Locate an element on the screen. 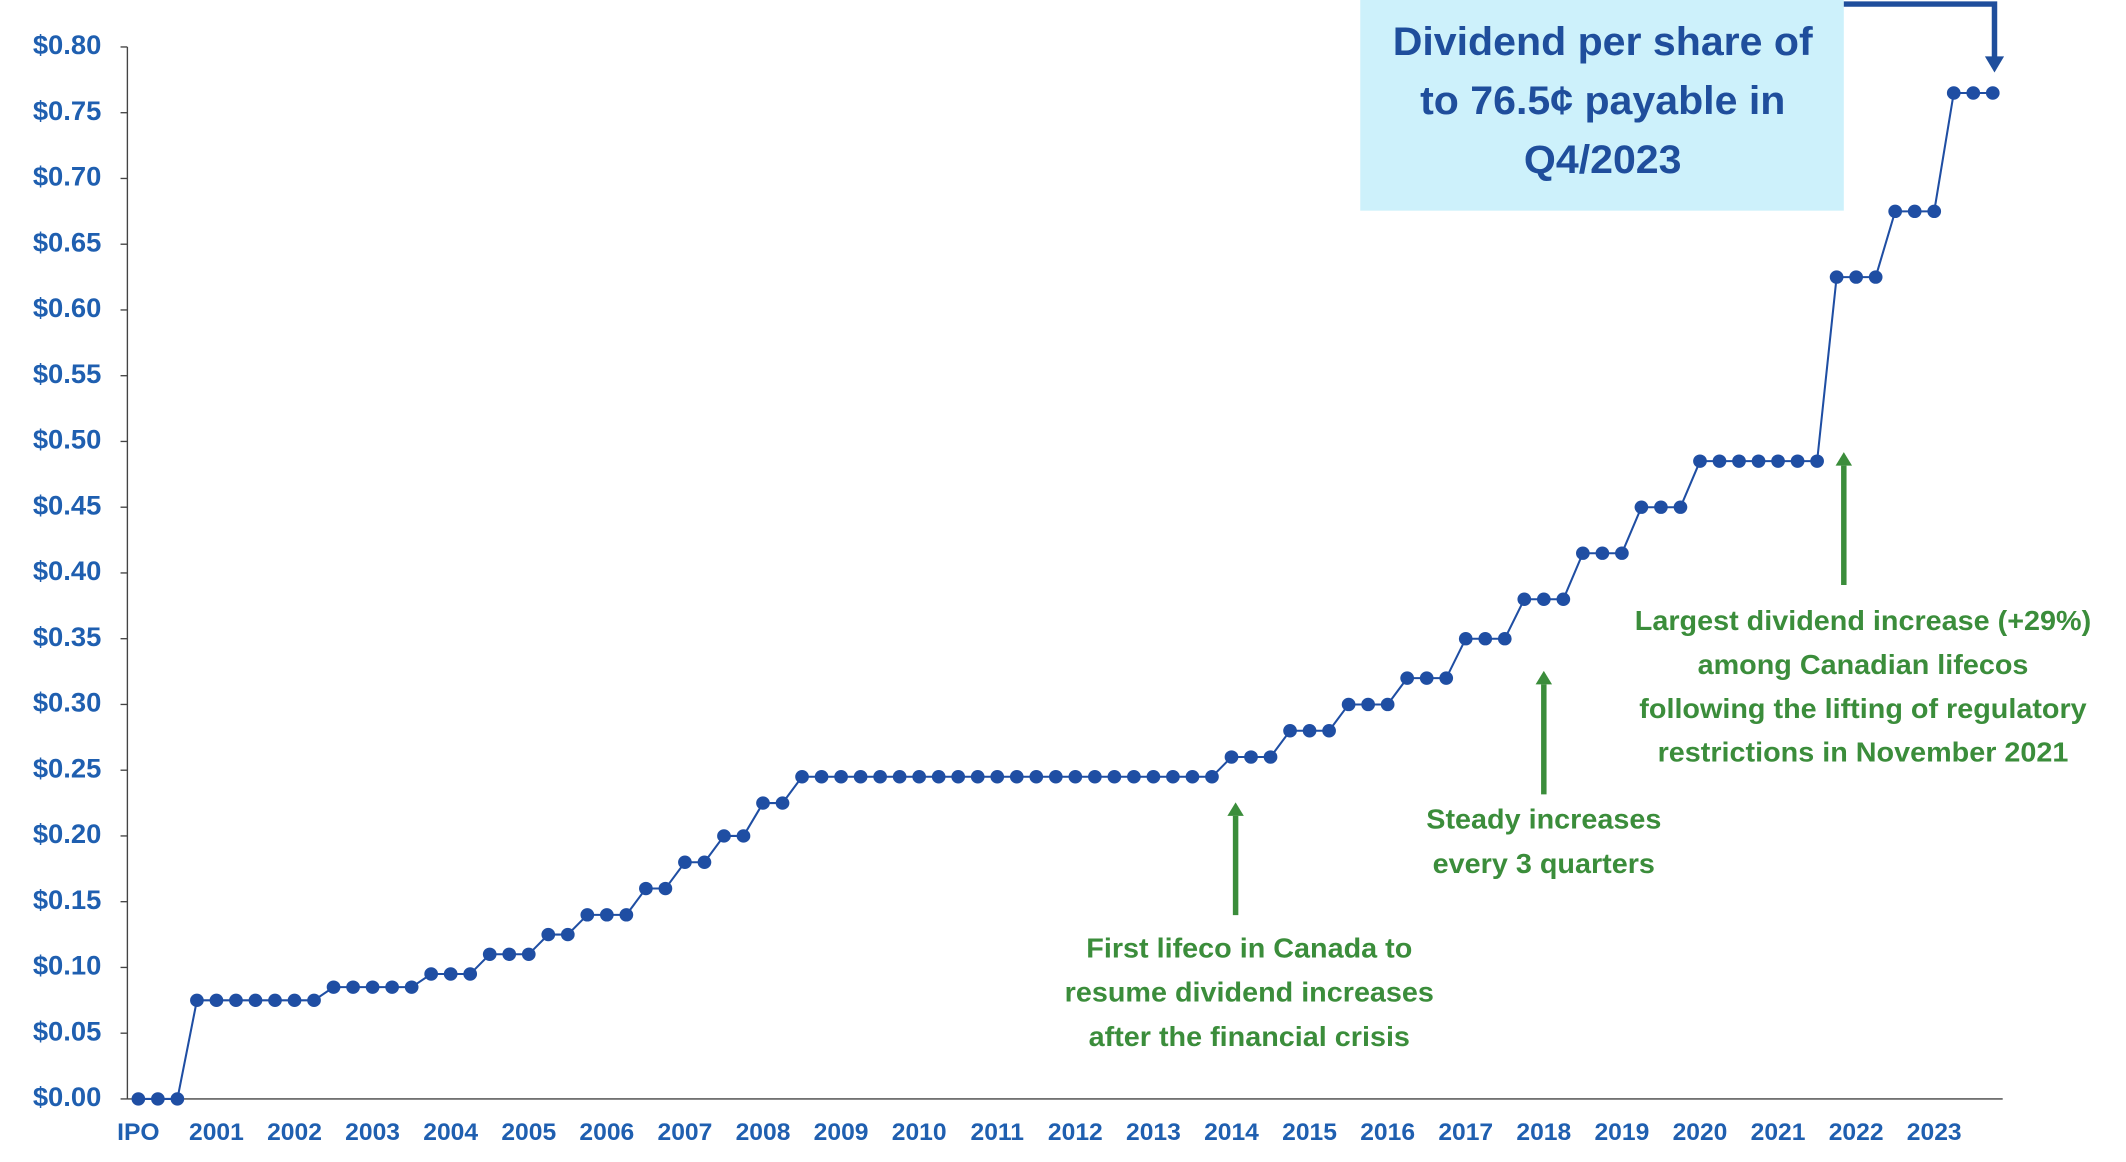  green-arrows is located at coordinates (1540, 684).